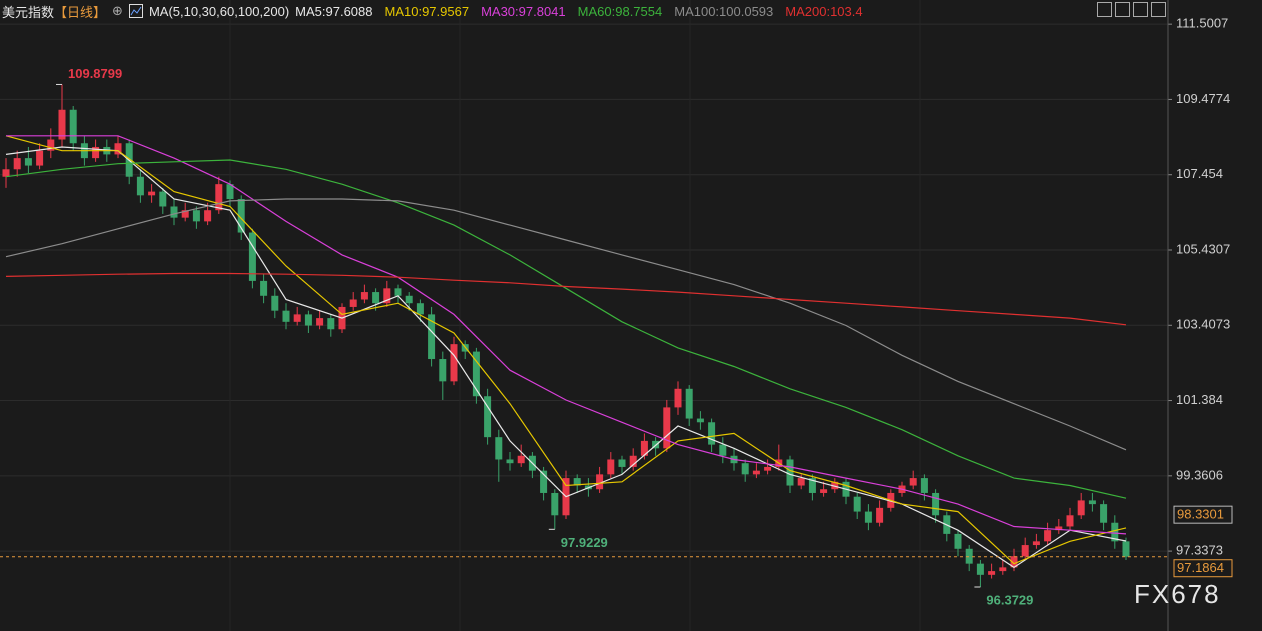 The width and height of the screenshot is (1262, 631). What do you see at coordinates (724, 11) in the screenshot?
I see `legend-item: MA100:100.0593` at bounding box center [724, 11].